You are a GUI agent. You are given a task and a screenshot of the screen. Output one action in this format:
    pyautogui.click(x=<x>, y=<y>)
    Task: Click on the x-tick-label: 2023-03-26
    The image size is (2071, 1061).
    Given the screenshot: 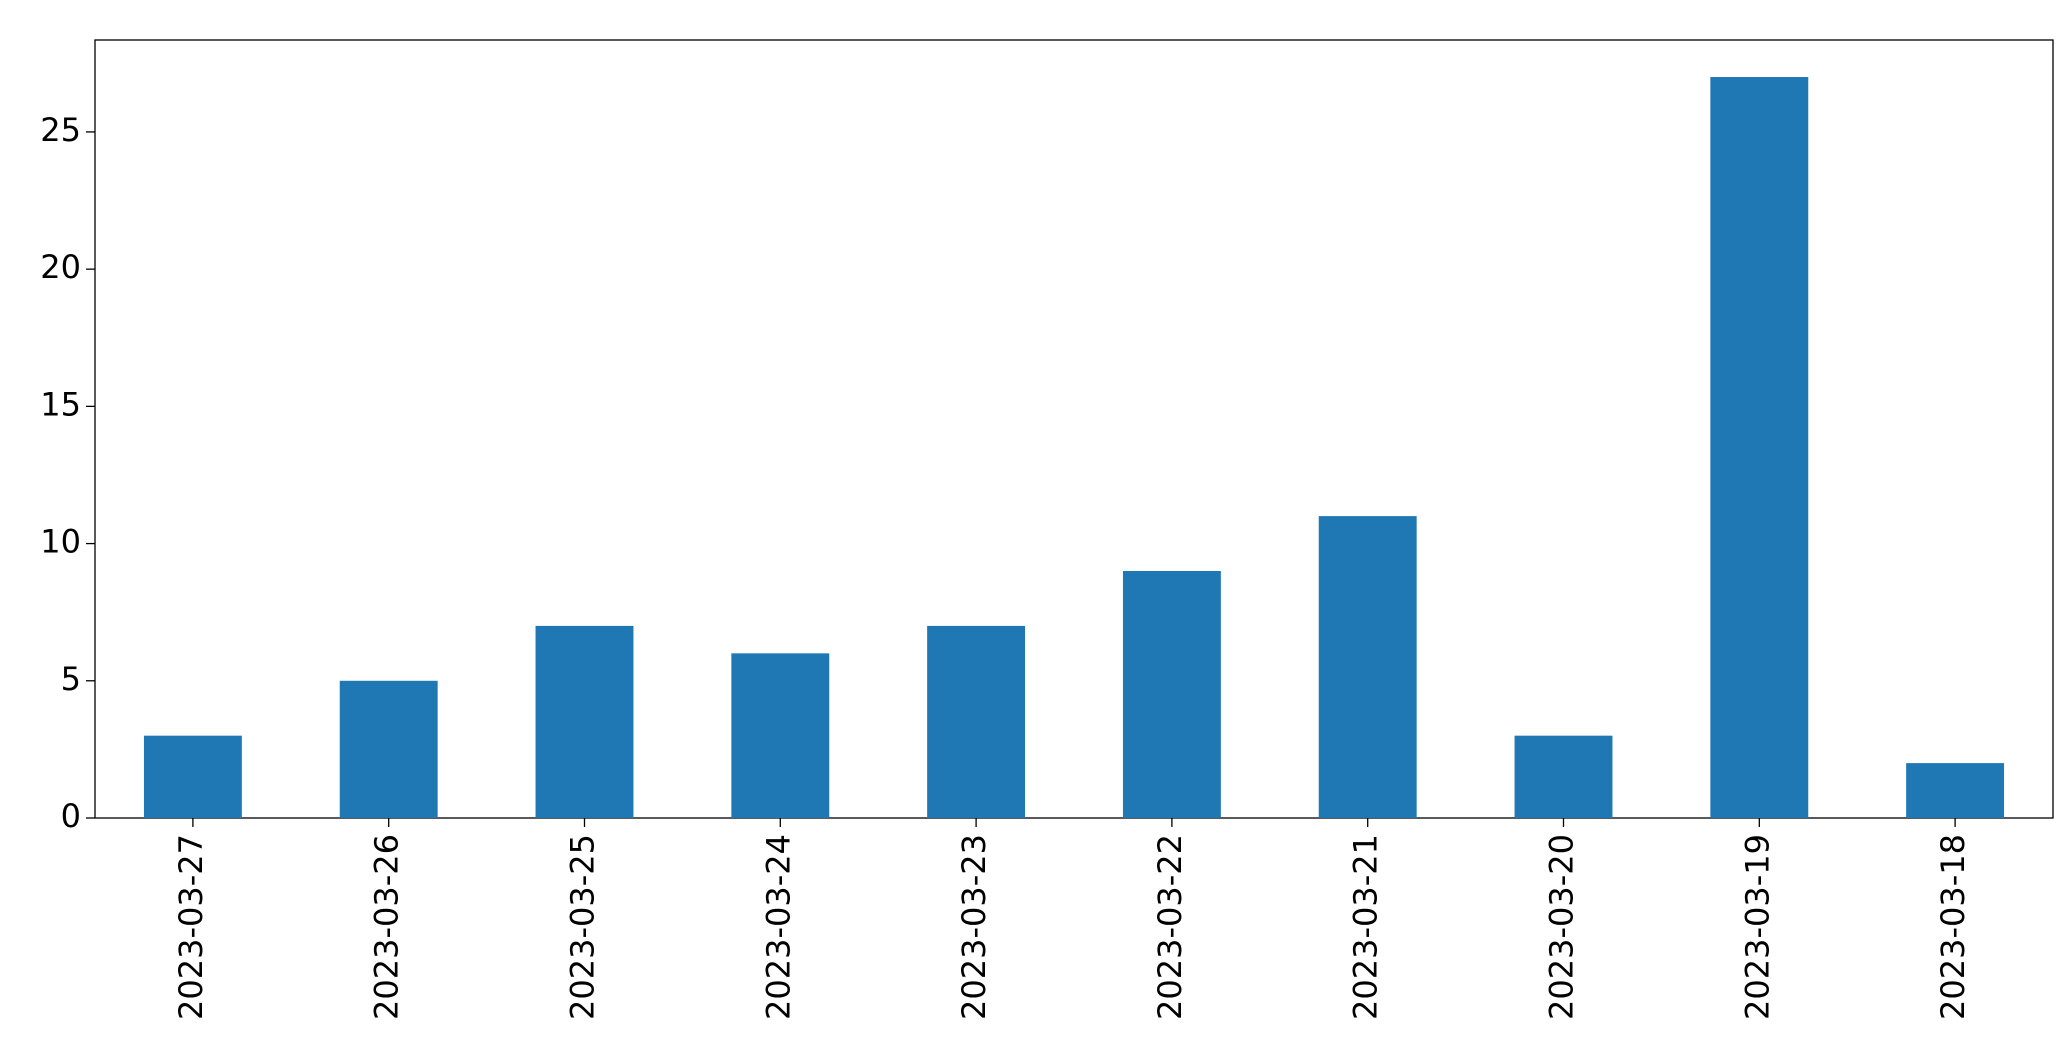 What is the action you would take?
    pyautogui.click(x=387, y=927)
    